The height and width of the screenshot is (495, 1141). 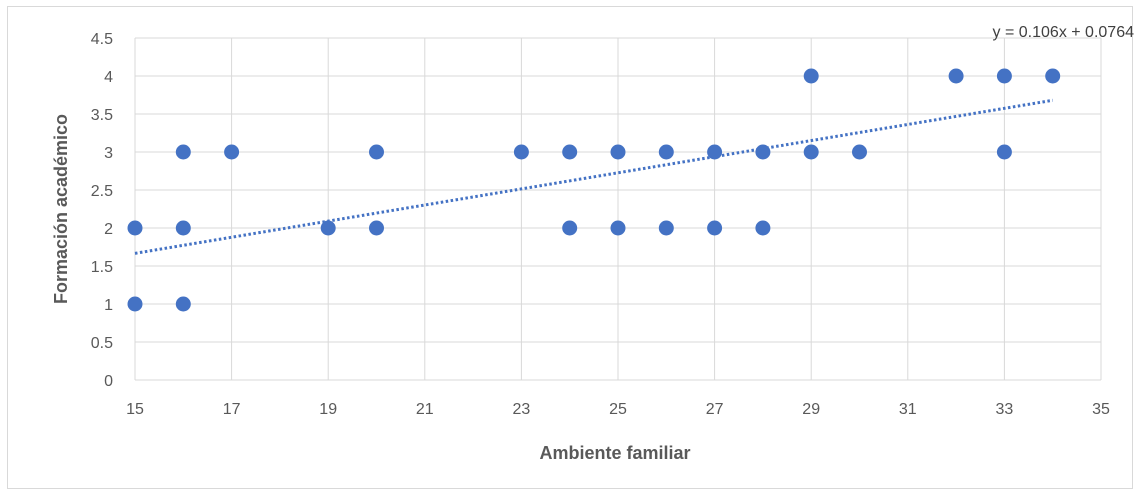 I want to click on x-tick-label: 29, so click(x=811, y=409).